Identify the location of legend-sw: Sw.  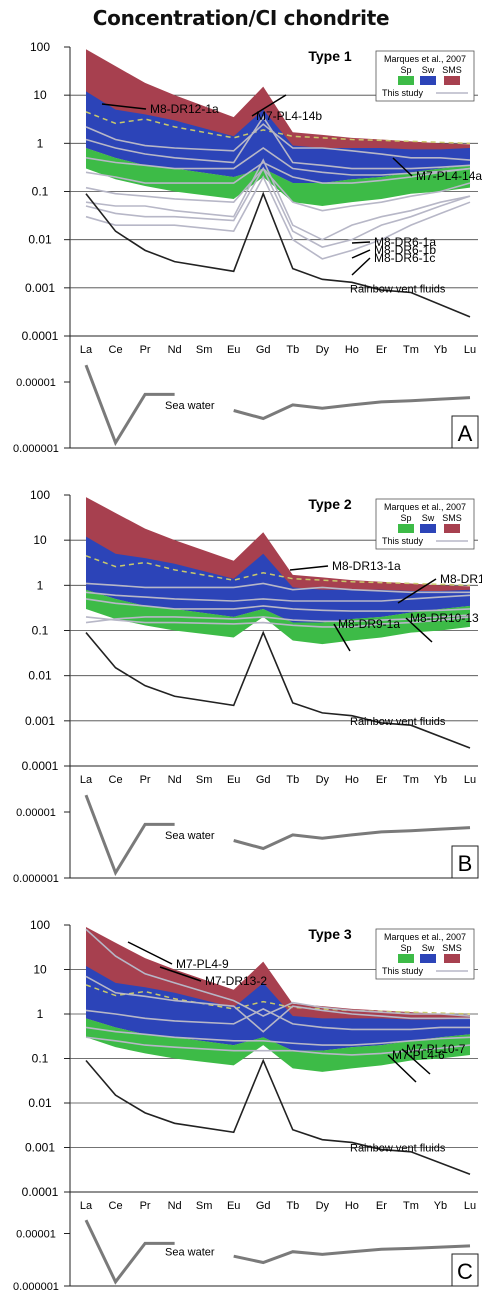
(428, 70).